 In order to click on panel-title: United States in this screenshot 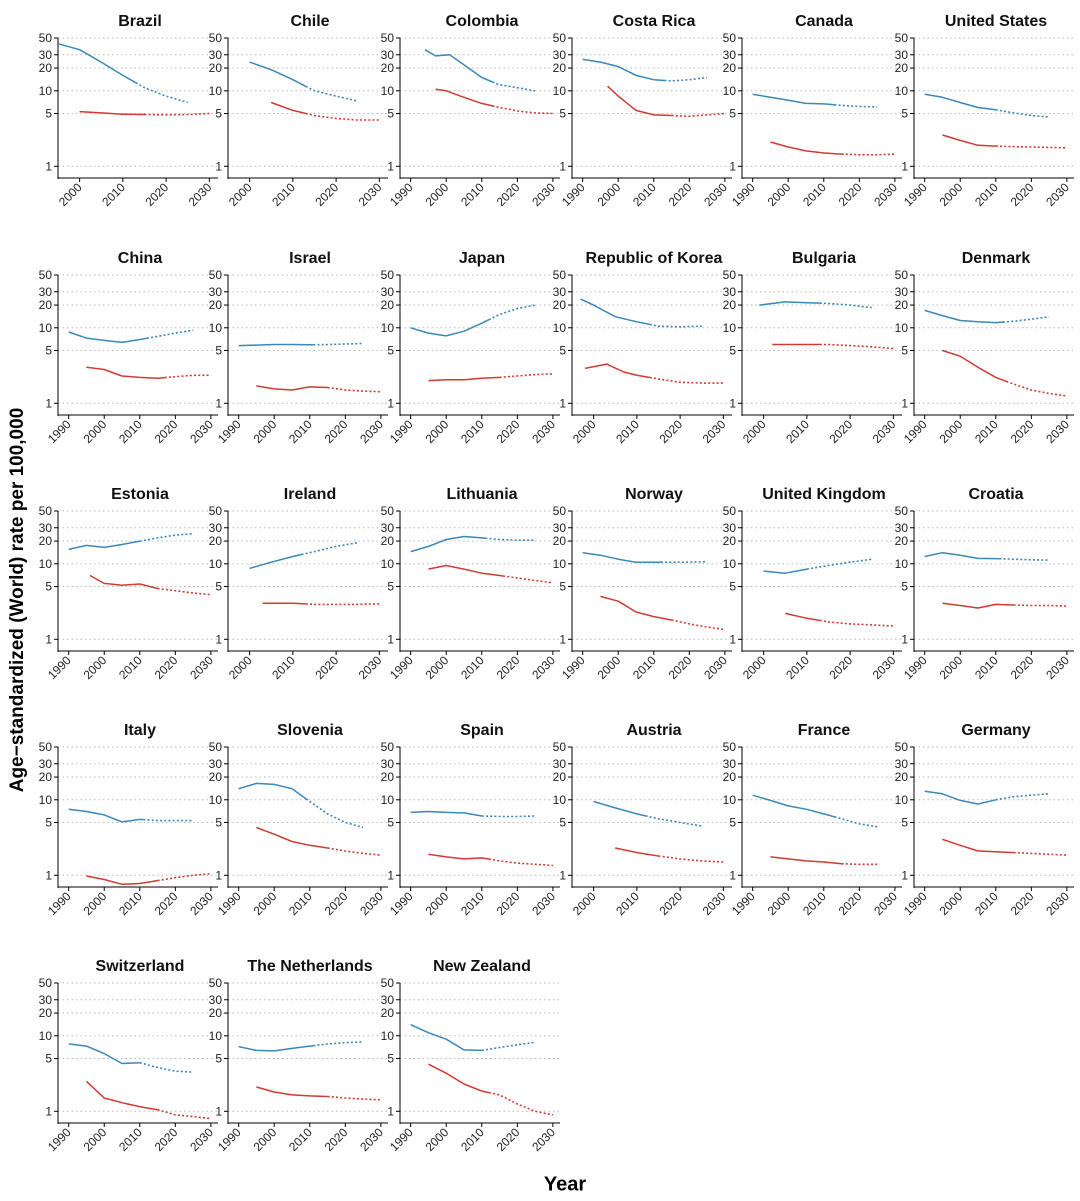, I will do `click(996, 21)`.